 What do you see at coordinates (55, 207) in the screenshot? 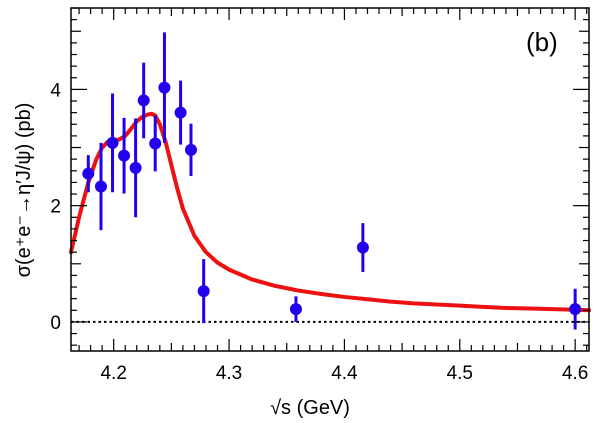
I see `y-tick-label: 2` at bounding box center [55, 207].